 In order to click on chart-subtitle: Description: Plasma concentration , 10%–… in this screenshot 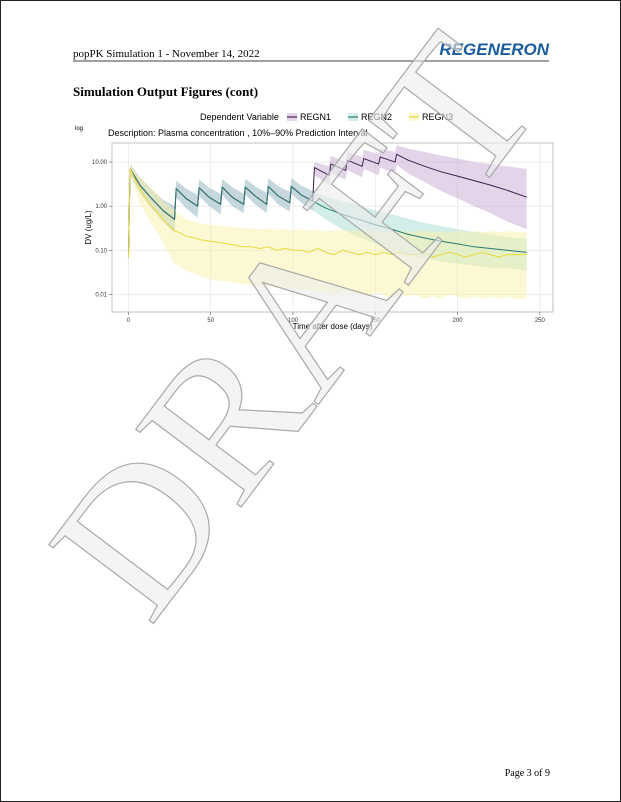, I will do `click(238, 133)`.